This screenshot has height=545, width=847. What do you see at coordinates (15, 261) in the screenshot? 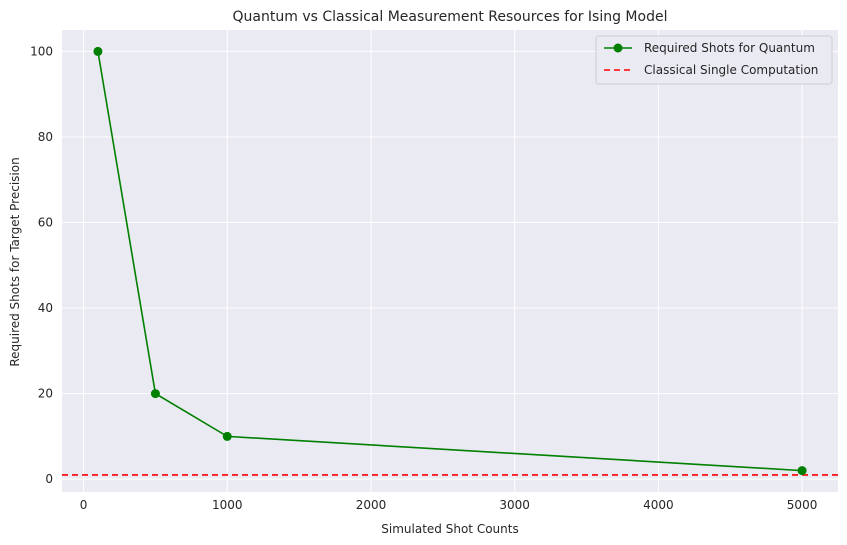
I see `y-axis-label: Required Shots for Target Precision` at bounding box center [15, 261].